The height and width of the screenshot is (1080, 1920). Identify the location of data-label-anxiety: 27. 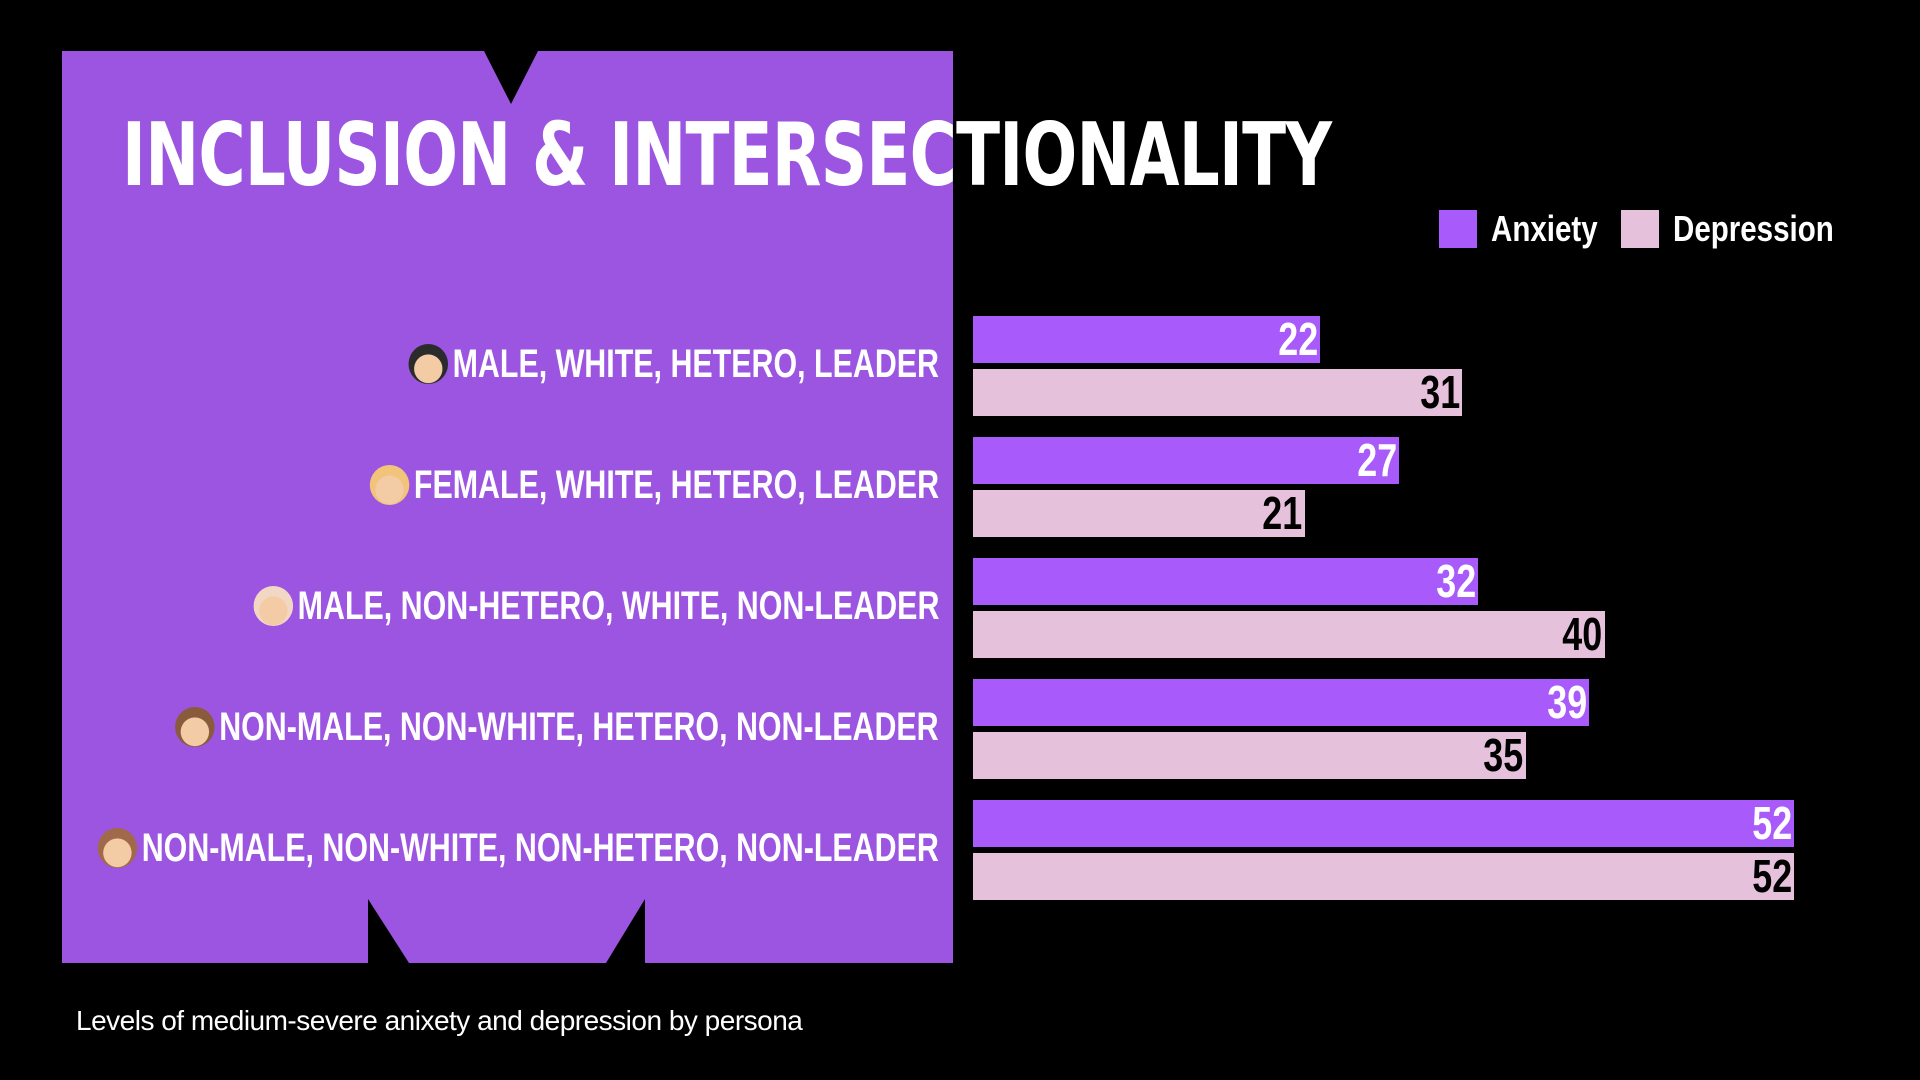
(1377, 460).